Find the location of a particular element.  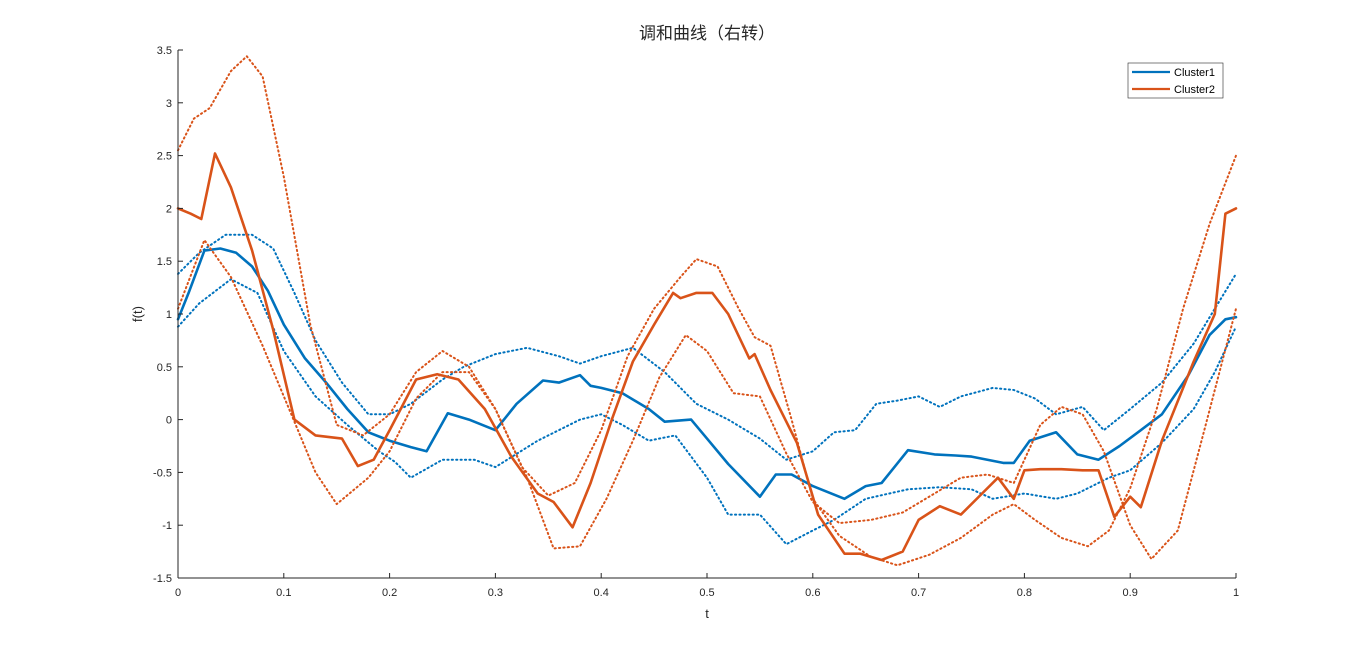

y-tick-label: -0.5 is located at coordinates (162, 473).